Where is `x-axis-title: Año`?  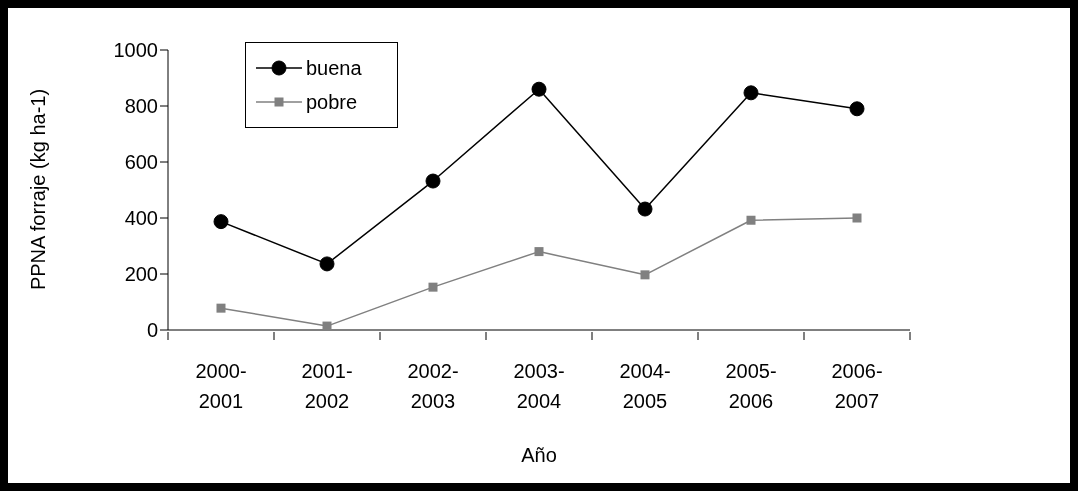
x-axis-title: Año is located at coordinates (539, 455).